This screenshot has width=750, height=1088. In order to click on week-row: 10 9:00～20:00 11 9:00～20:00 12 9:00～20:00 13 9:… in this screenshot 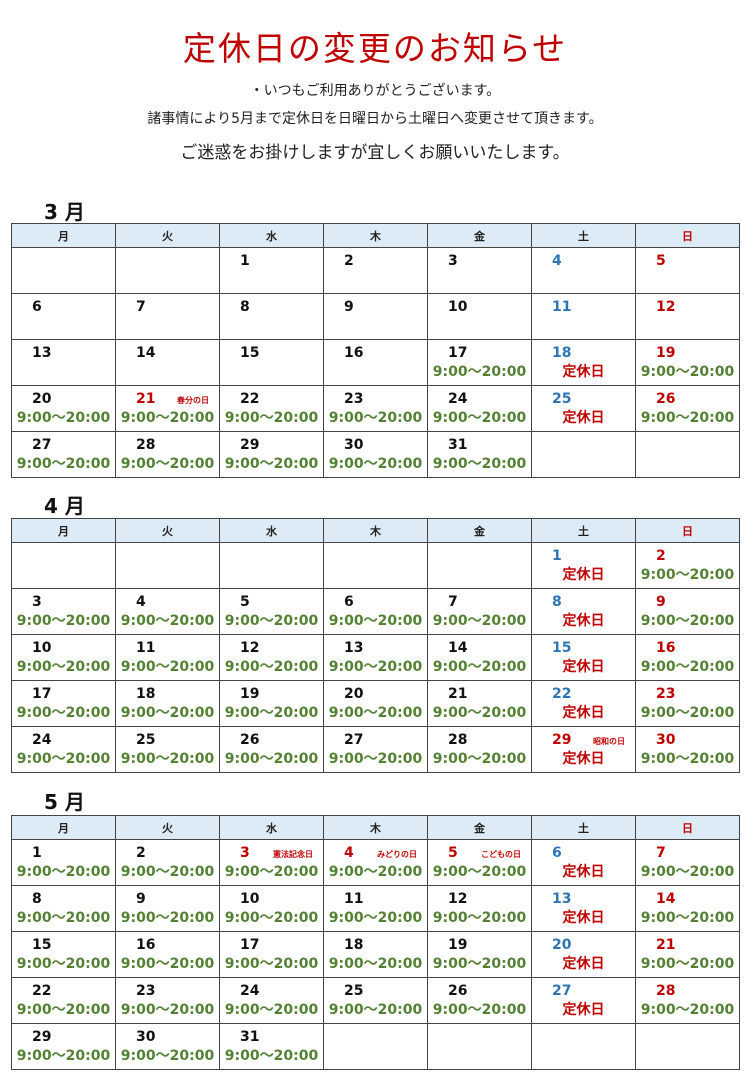, I will do `click(375, 657)`.